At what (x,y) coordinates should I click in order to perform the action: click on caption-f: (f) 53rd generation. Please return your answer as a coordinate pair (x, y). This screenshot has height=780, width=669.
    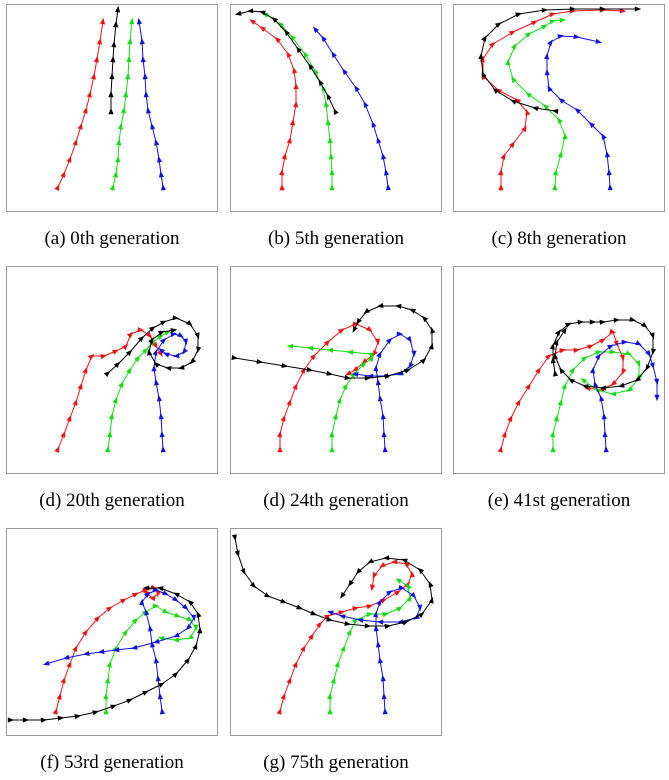
    Looking at the image, I should click on (112, 762).